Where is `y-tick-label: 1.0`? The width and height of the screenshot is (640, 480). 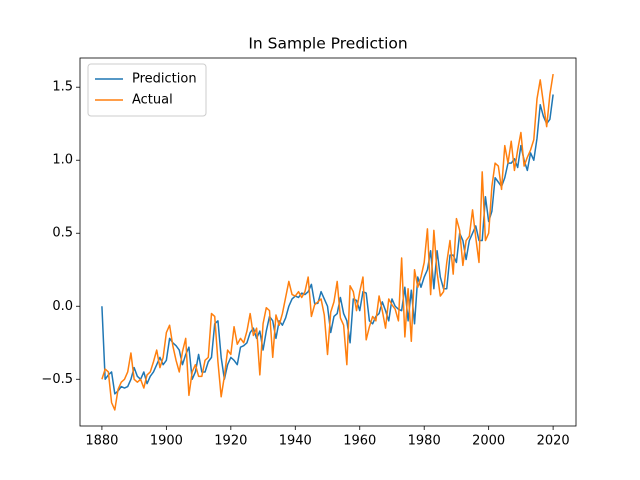 y-tick-label: 1.0 is located at coordinates (62, 160).